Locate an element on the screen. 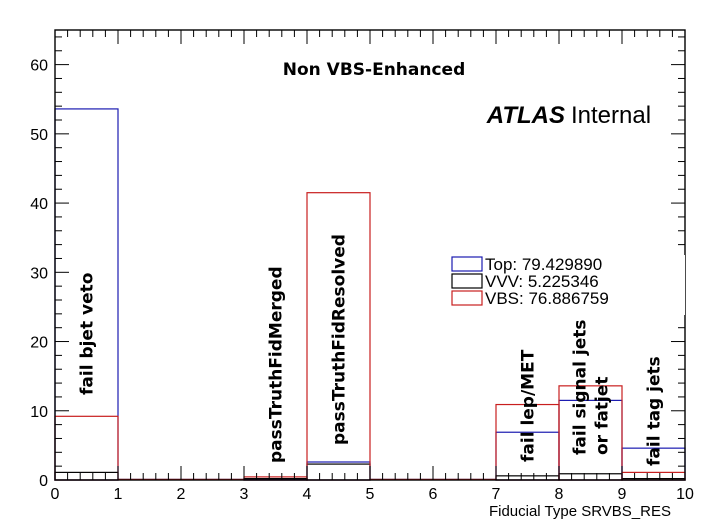 This screenshot has height=531, width=711. x-tick-label: 1 is located at coordinates (118, 494).